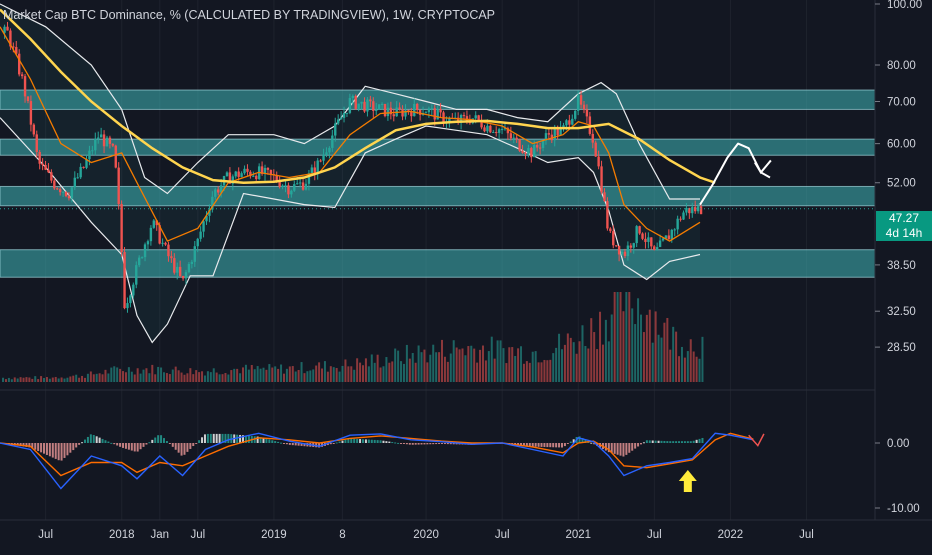  What do you see at coordinates (197, 535) in the screenshot?
I see `x-tick-label: Jul` at bounding box center [197, 535].